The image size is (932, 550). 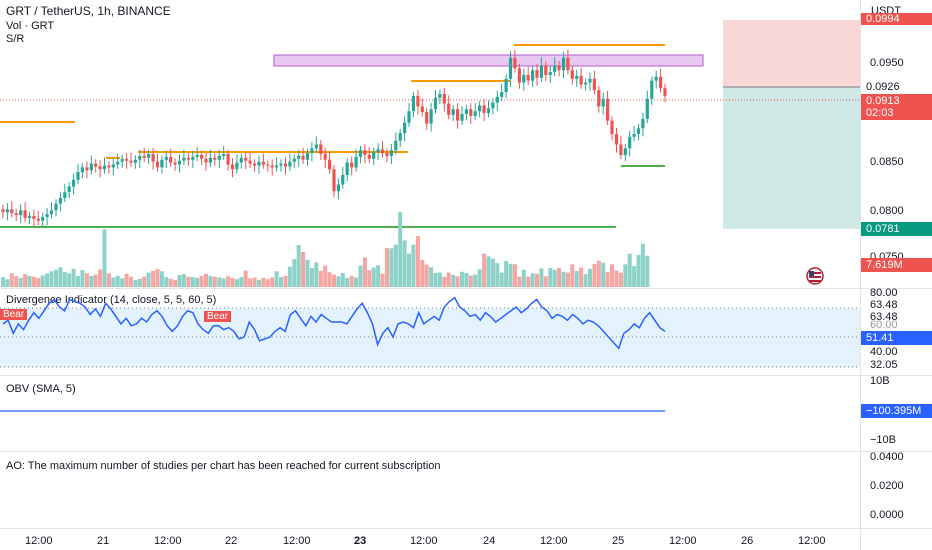 I want to click on sr-legend: S/R, so click(x=15, y=39).